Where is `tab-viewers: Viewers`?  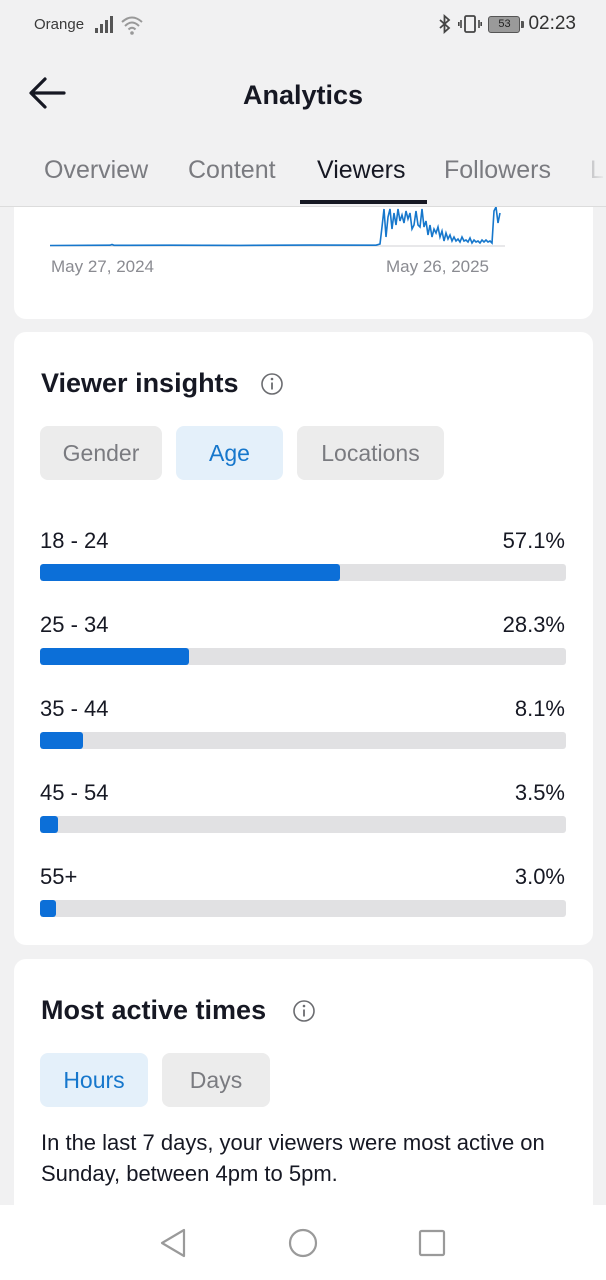
tab-viewers: Viewers is located at coordinates (361, 170).